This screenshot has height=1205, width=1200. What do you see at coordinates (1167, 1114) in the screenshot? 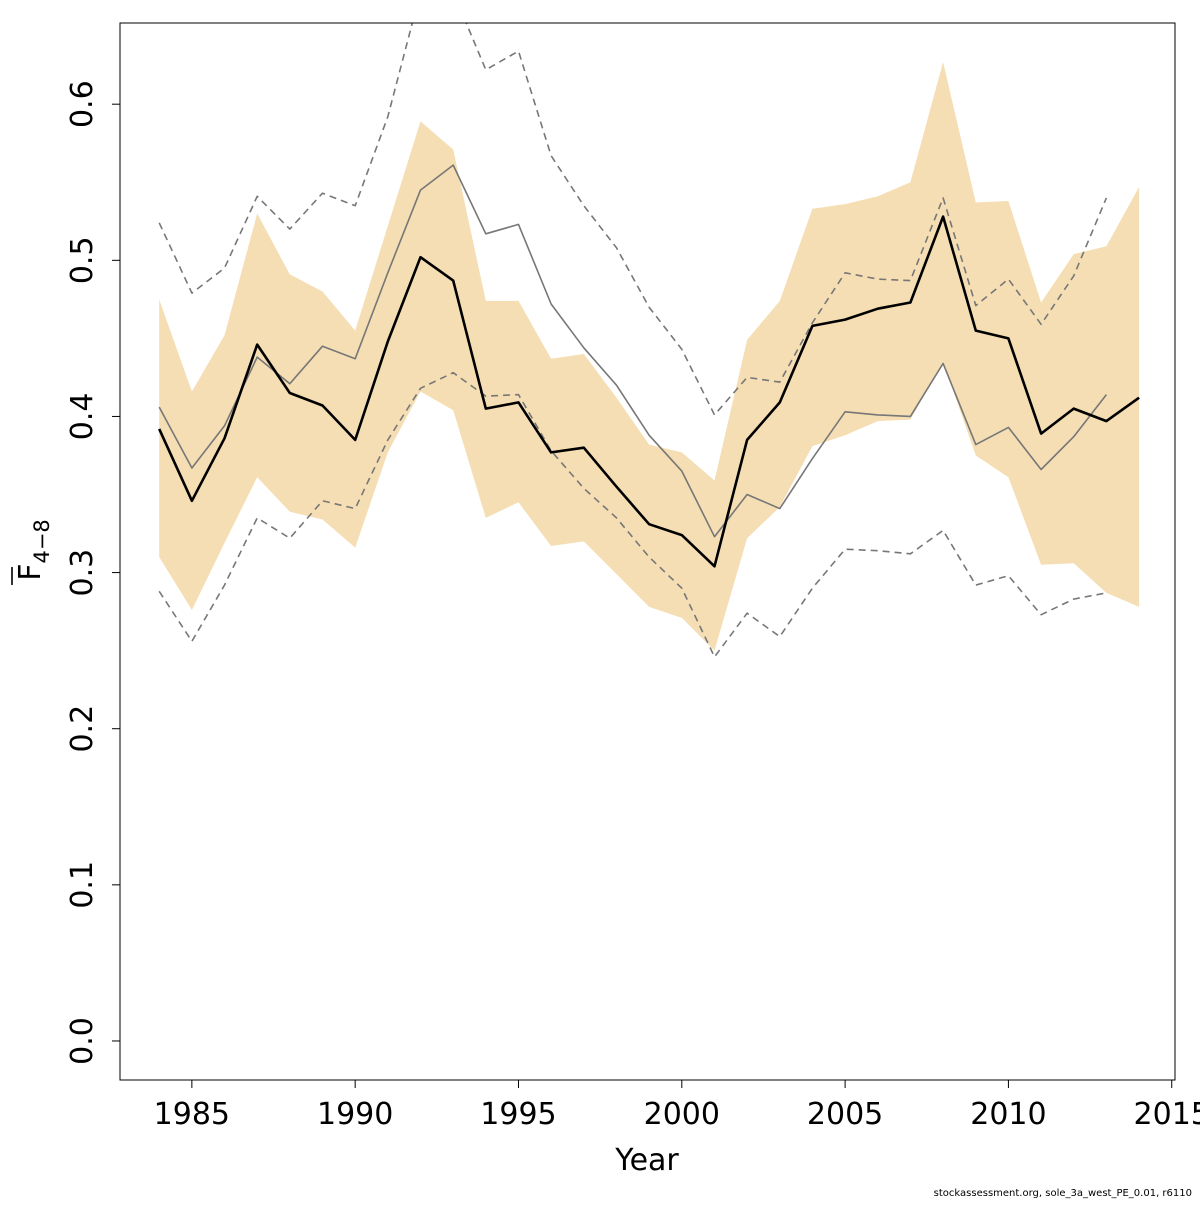
I see `x-tick-label: 2015` at bounding box center [1167, 1114].